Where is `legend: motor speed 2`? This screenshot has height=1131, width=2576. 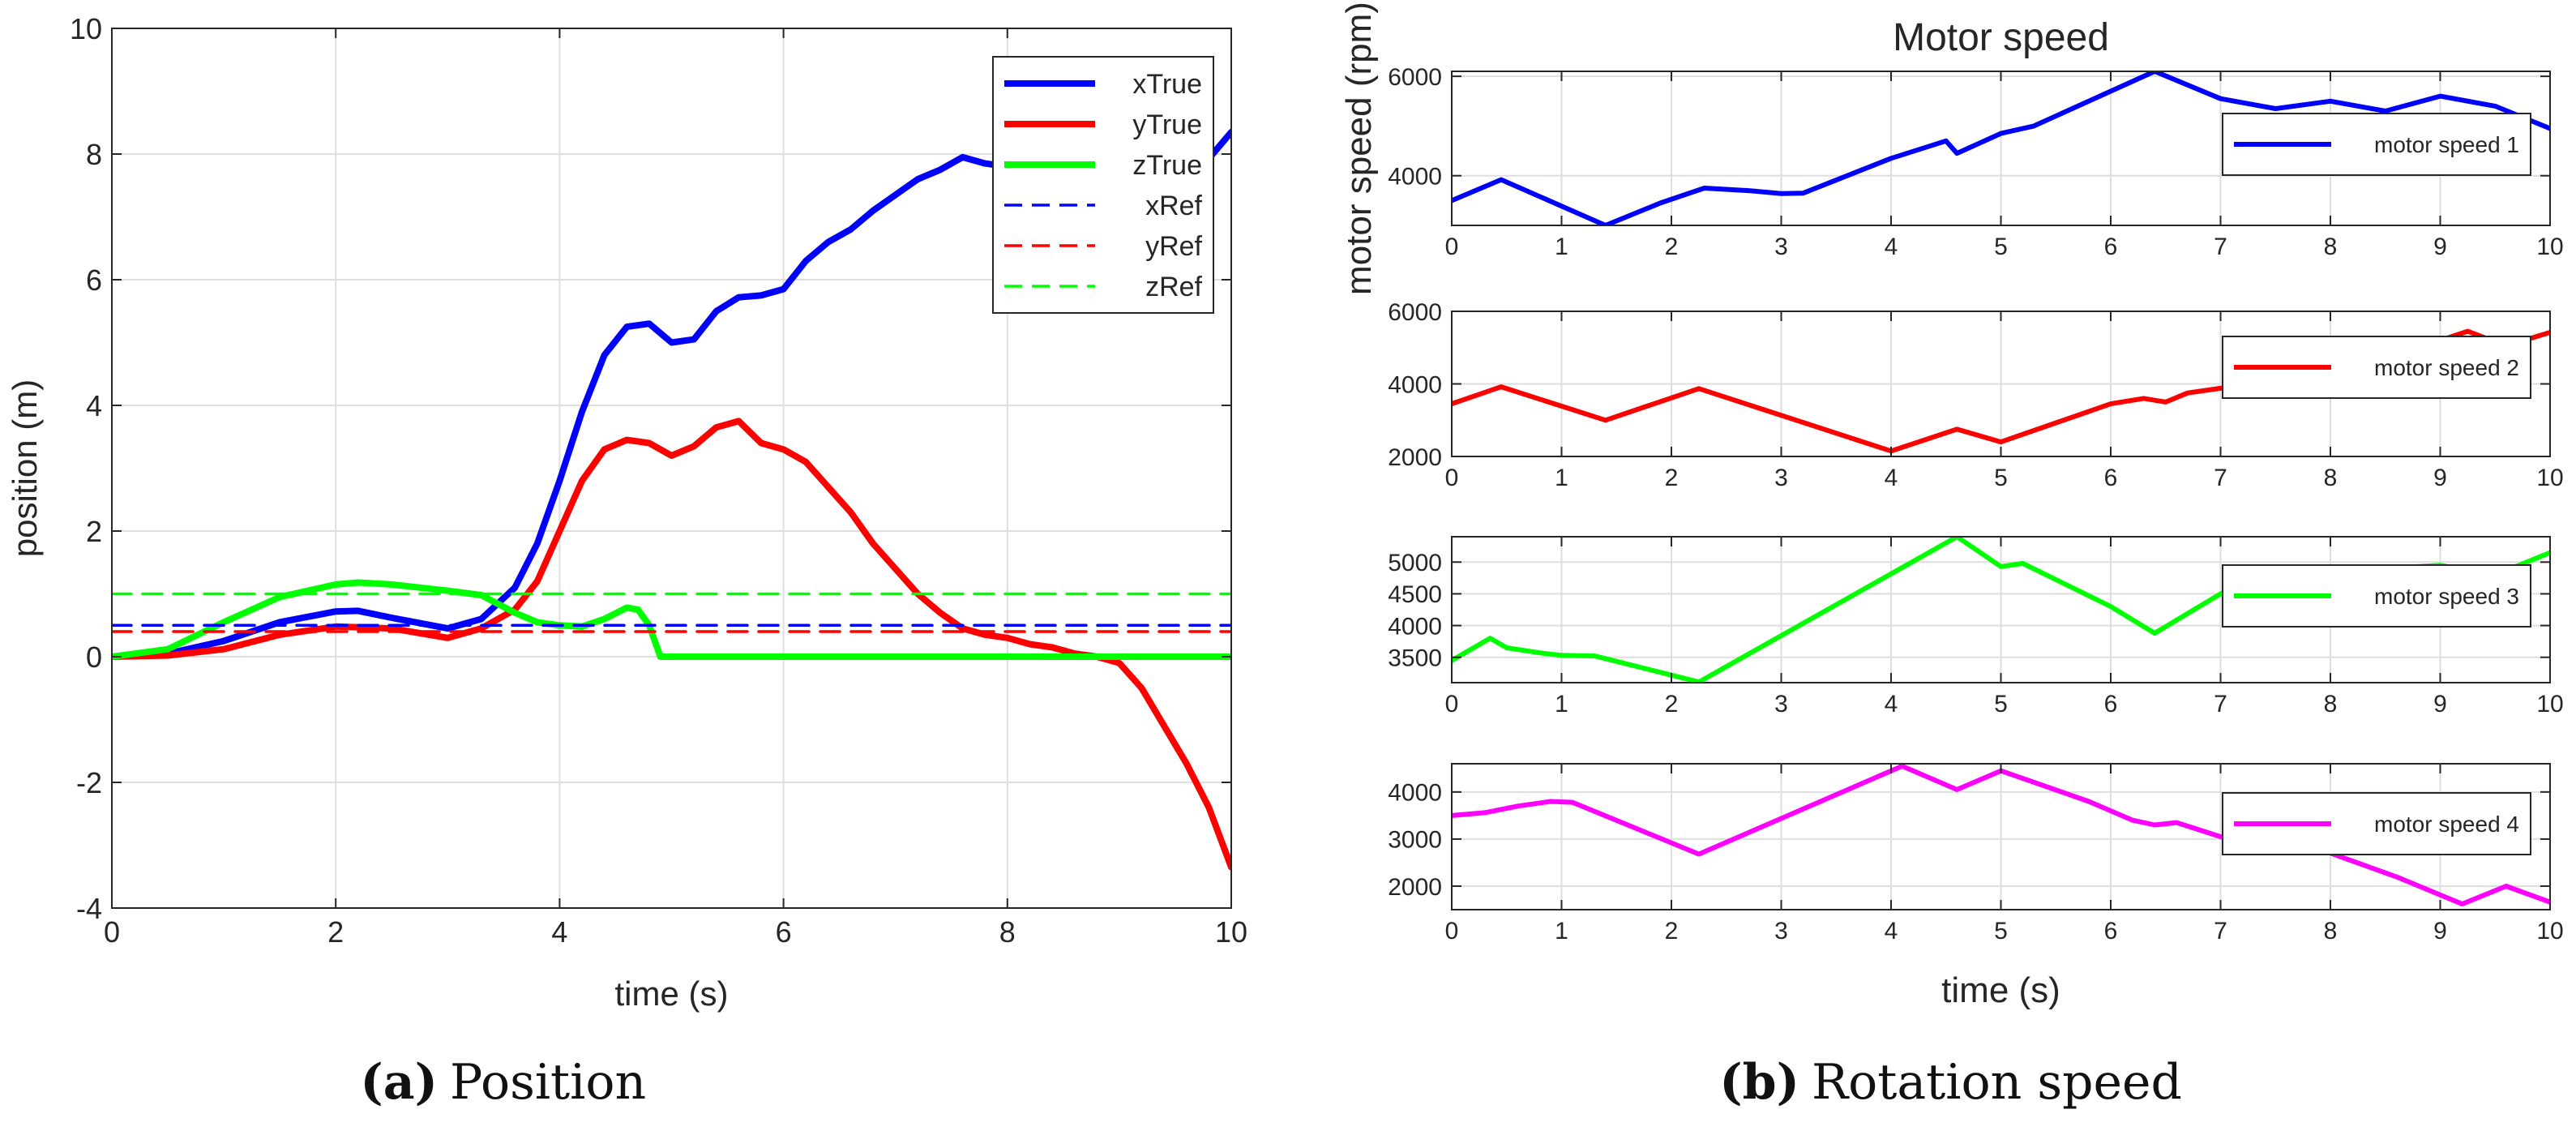 legend: motor speed 2 is located at coordinates (2376, 367).